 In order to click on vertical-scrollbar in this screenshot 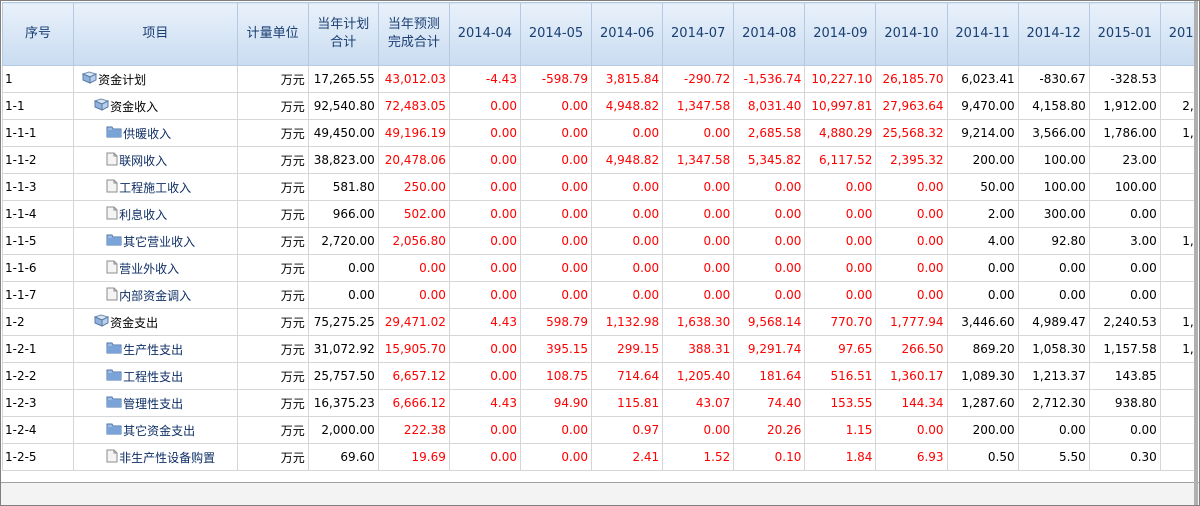, I will do `click(1196, 253)`.